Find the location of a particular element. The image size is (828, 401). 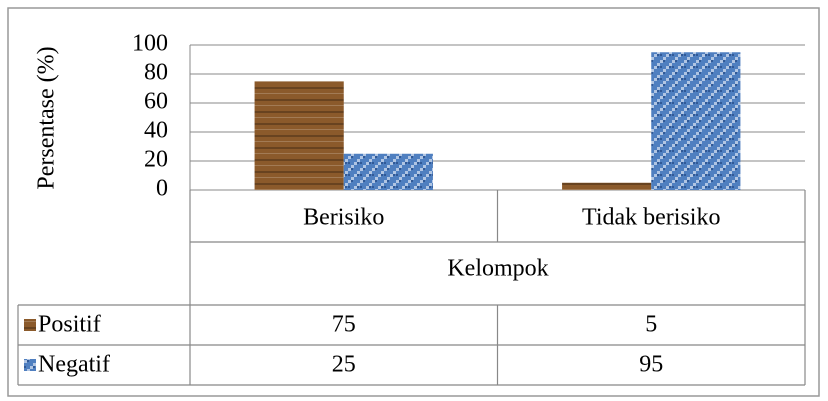

legend-label: Negatif is located at coordinates (74, 365).